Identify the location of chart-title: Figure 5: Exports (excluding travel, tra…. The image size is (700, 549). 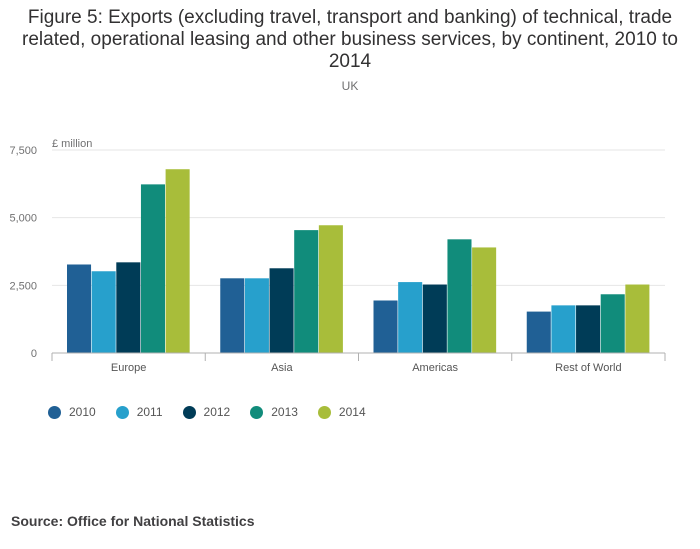
(350, 39).